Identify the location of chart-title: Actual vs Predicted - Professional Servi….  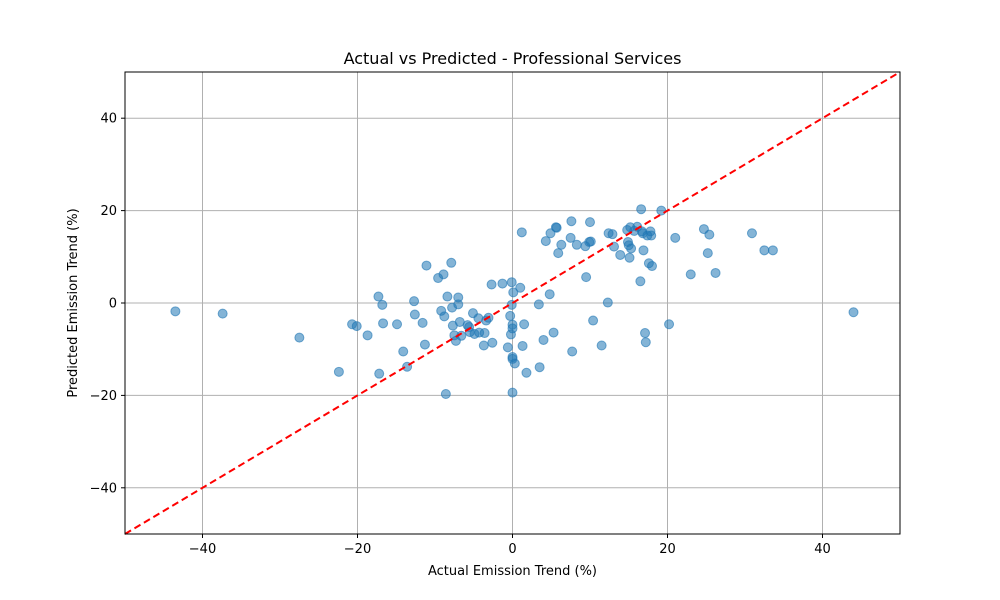
(513, 58).